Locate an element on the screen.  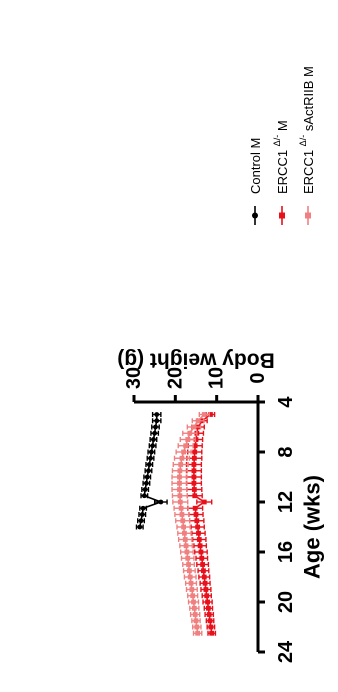
legend-label: Control M is located at coordinates (255, 166).